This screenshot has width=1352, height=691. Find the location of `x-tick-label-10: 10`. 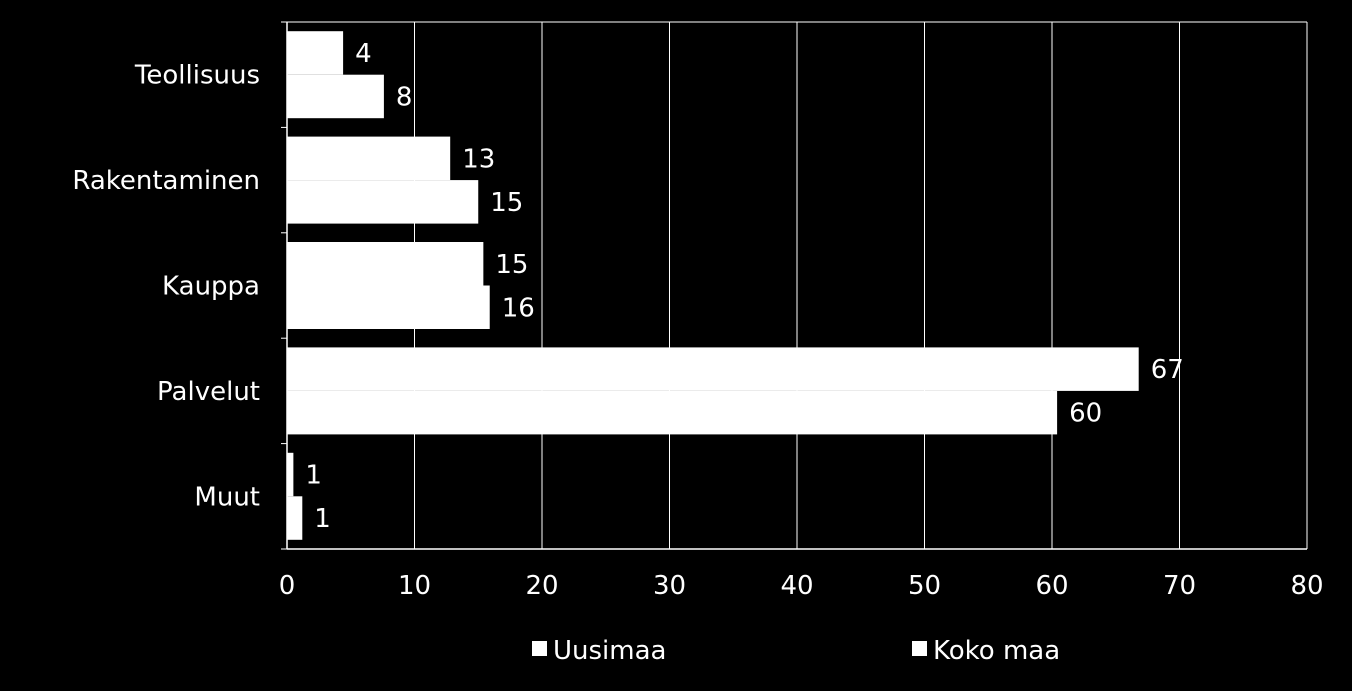

x-tick-label-10: 10 is located at coordinates (414, 586).